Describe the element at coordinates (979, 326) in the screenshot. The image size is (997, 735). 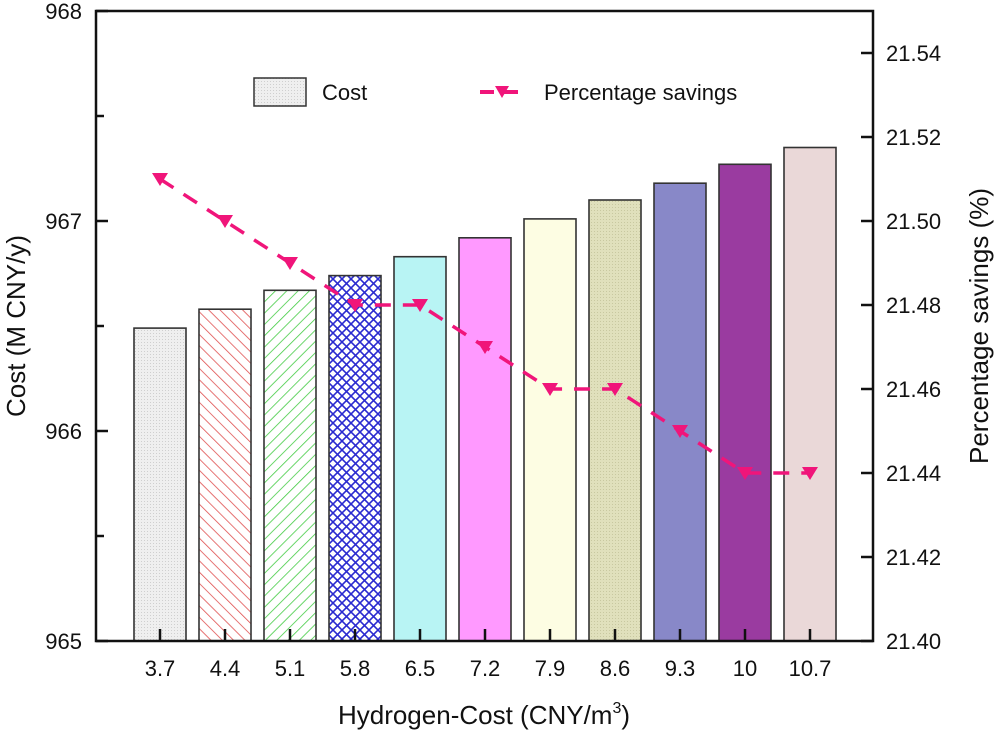
I see `y2-axis-title: Percentage savings (%)` at that location.